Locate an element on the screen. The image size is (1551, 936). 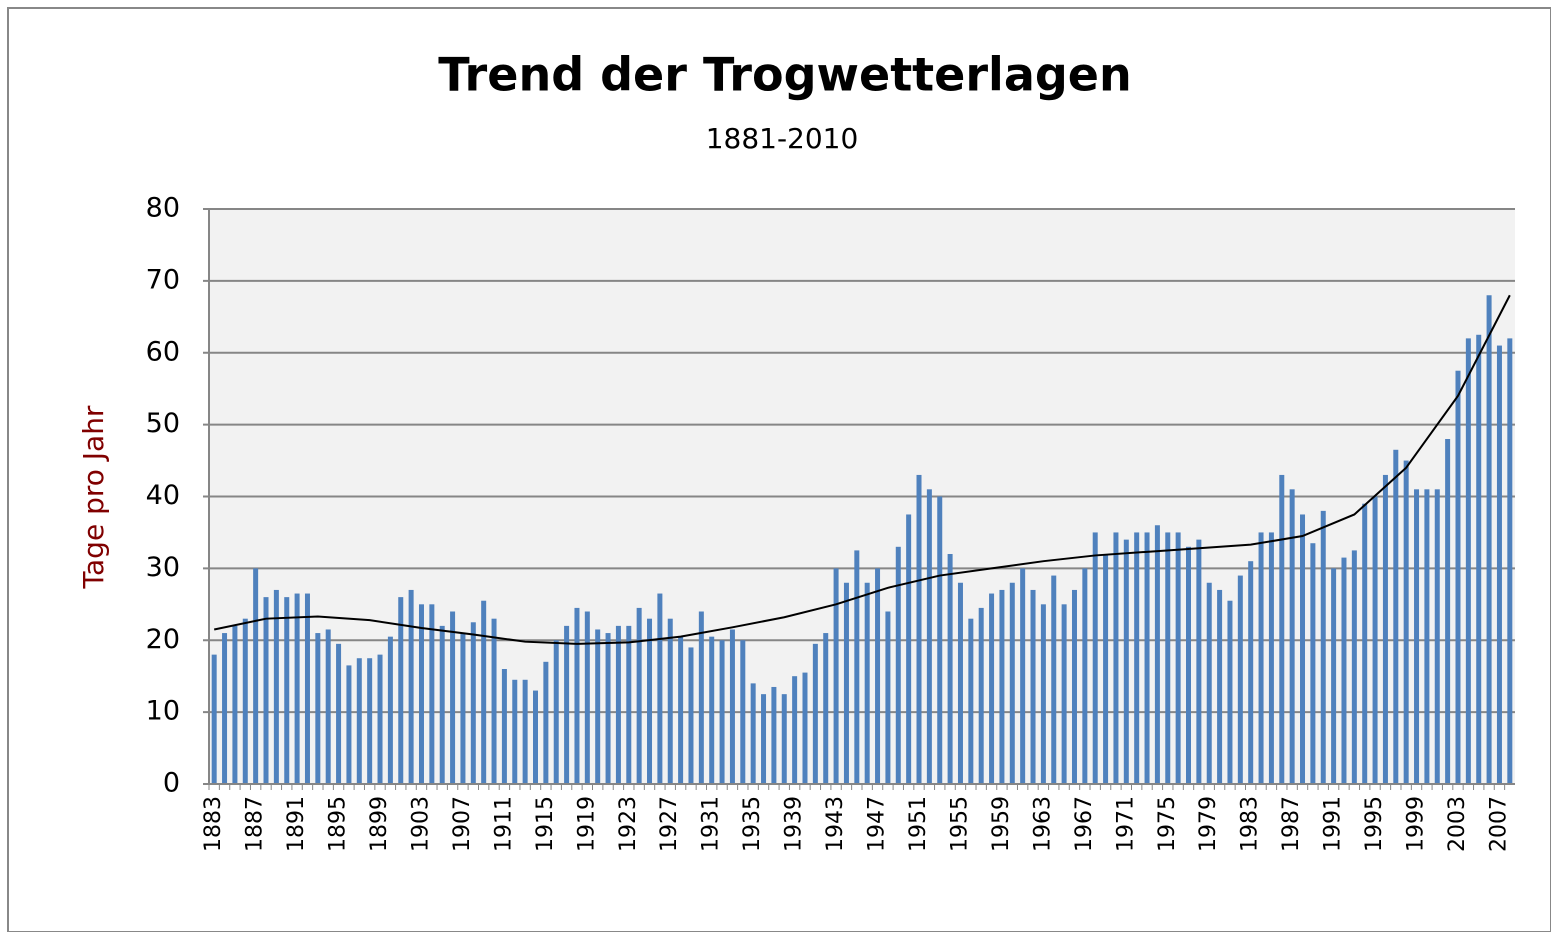
x-tick-label: 1975 is located at coordinates (1167, 824).